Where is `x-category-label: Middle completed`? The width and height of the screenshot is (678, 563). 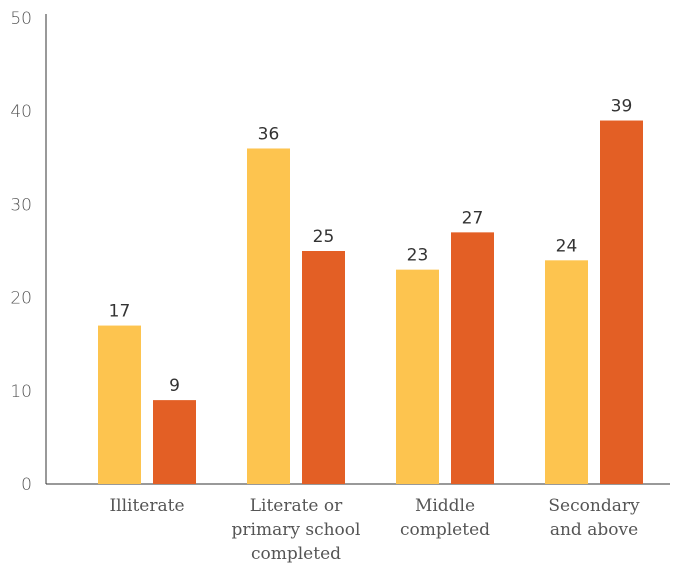 x-category-label: Middle completed is located at coordinates (445, 518).